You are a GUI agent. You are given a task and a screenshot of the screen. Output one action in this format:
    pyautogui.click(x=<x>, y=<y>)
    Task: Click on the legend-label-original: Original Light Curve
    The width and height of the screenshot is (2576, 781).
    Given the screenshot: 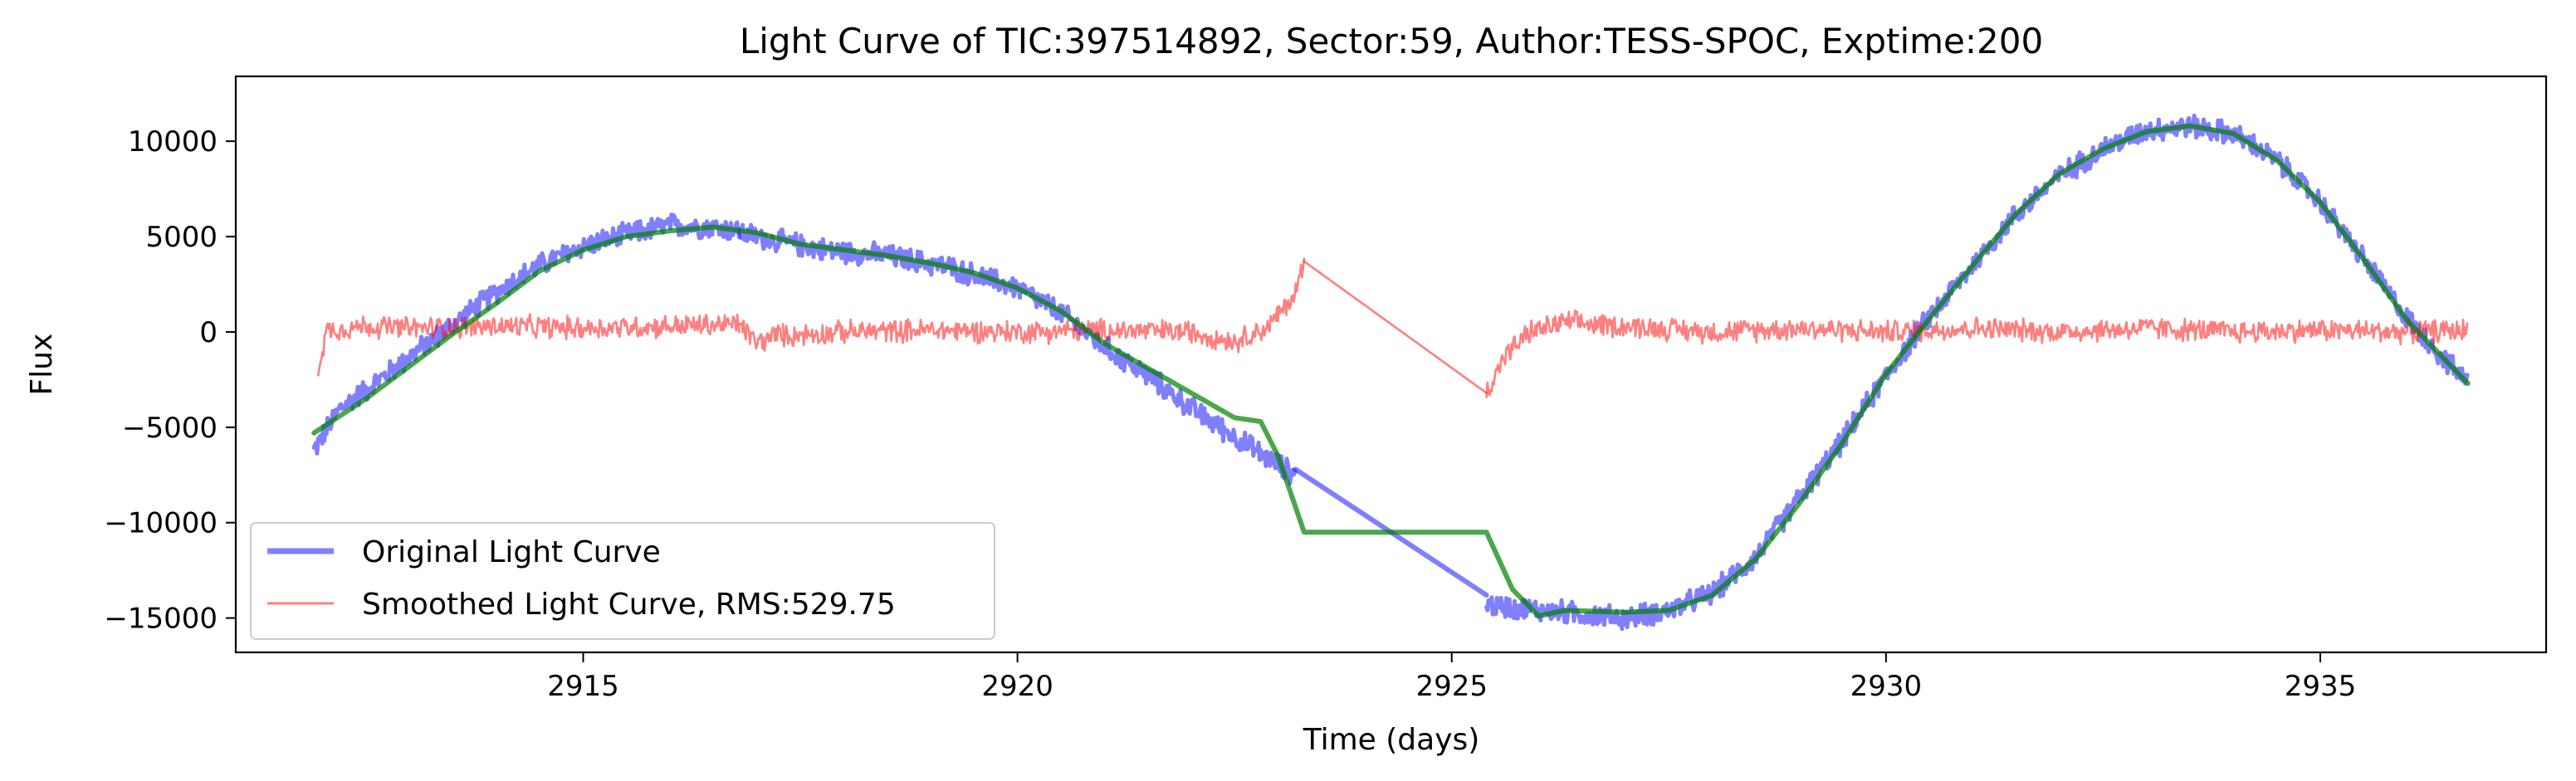 What is the action you would take?
    pyautogui.click(x=511, y=552)
    